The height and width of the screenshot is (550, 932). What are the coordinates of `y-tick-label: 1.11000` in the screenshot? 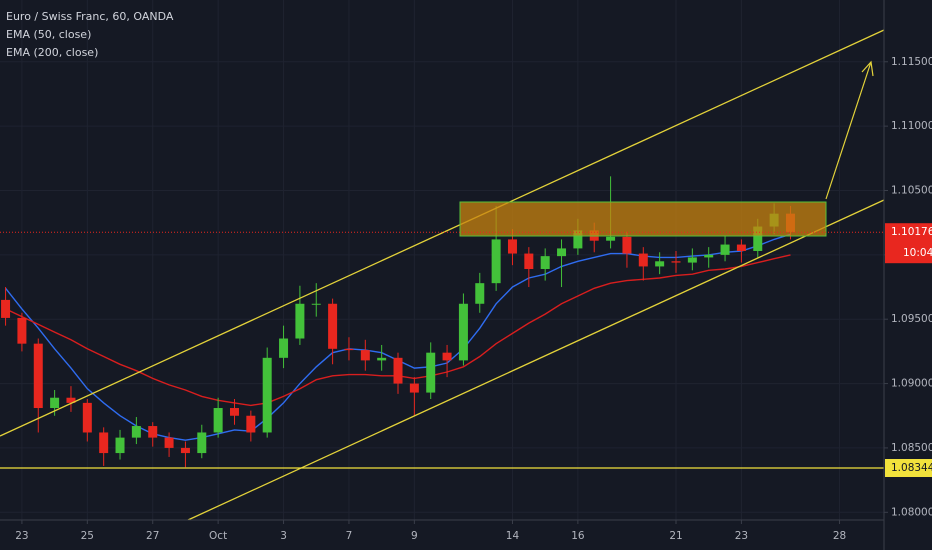 It's located at (911, 126).